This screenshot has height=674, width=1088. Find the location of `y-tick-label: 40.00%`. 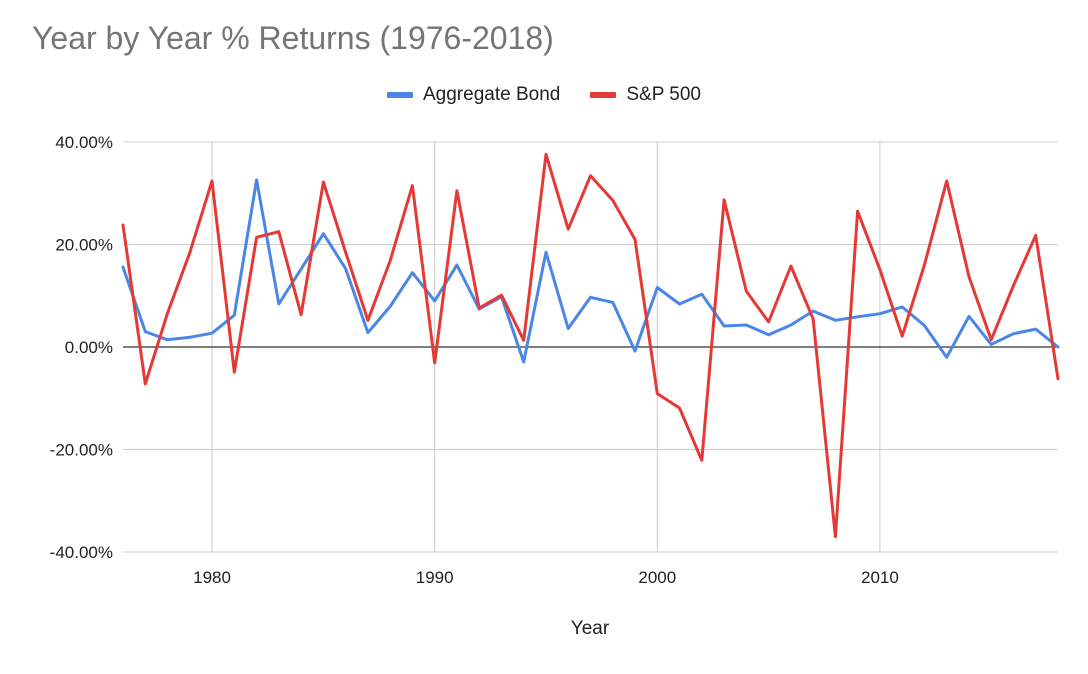

y-tick-label: 40.00% is located at coordinates (84, 142).